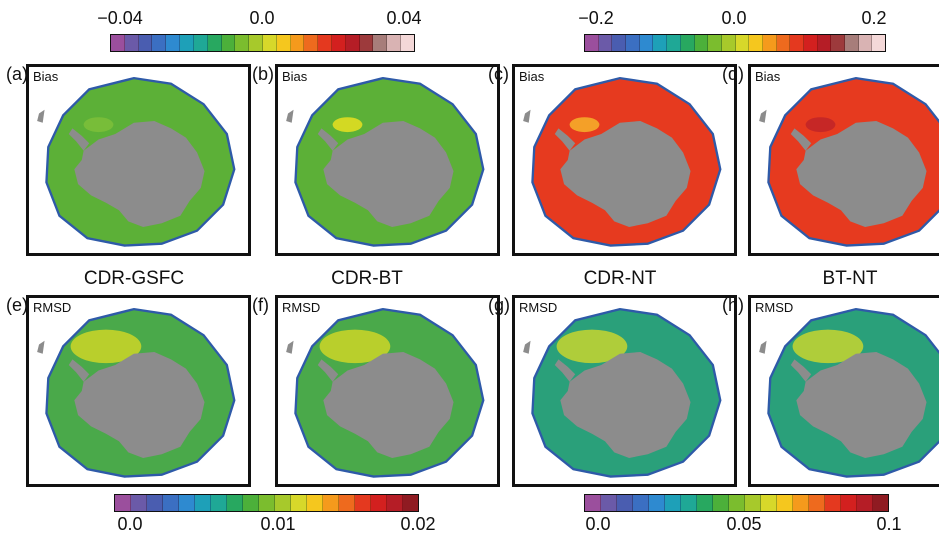 Image resolution: width=939 pixels, height=540 pixels. I want to click on column-title-cdr-gsfc: CDR-GSFC, so click(134, 278).